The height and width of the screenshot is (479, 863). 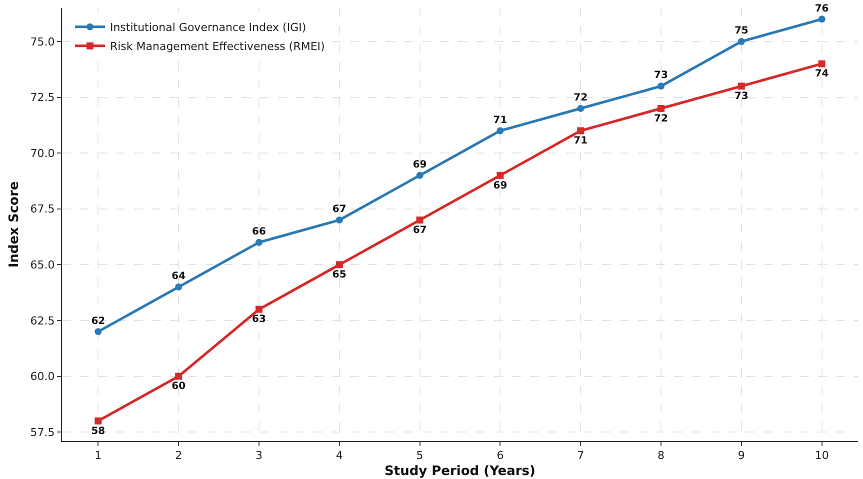 I want to click on legend-label: Risk Management Effectiveness (RMEI), so click(x=217, y=47).